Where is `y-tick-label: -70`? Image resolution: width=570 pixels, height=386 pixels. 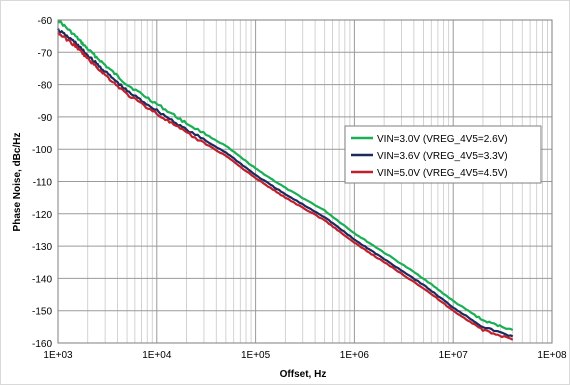 y-tick-label: -70 is located at coordinates (45, 53).